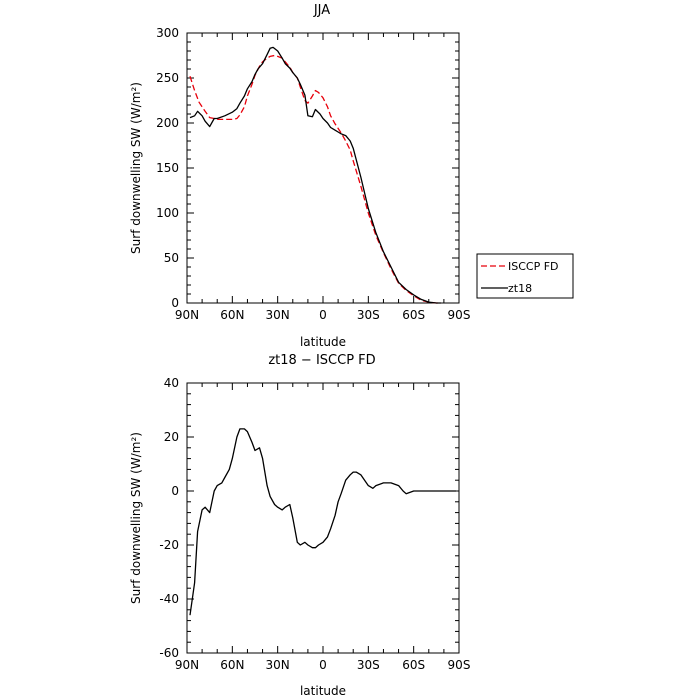  Describe the element at coordinates (136, 518) in the screenshot. I see `bottom-y-axis-title: Surf downwelling SW (W/m²)` at that location.